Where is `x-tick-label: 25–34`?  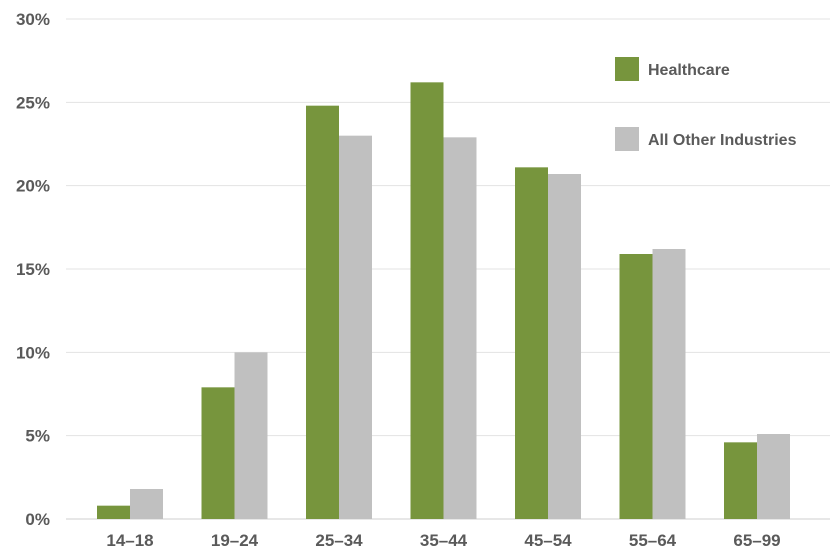
x-tick-label: 25–34 is located at coordinates (339, 540).